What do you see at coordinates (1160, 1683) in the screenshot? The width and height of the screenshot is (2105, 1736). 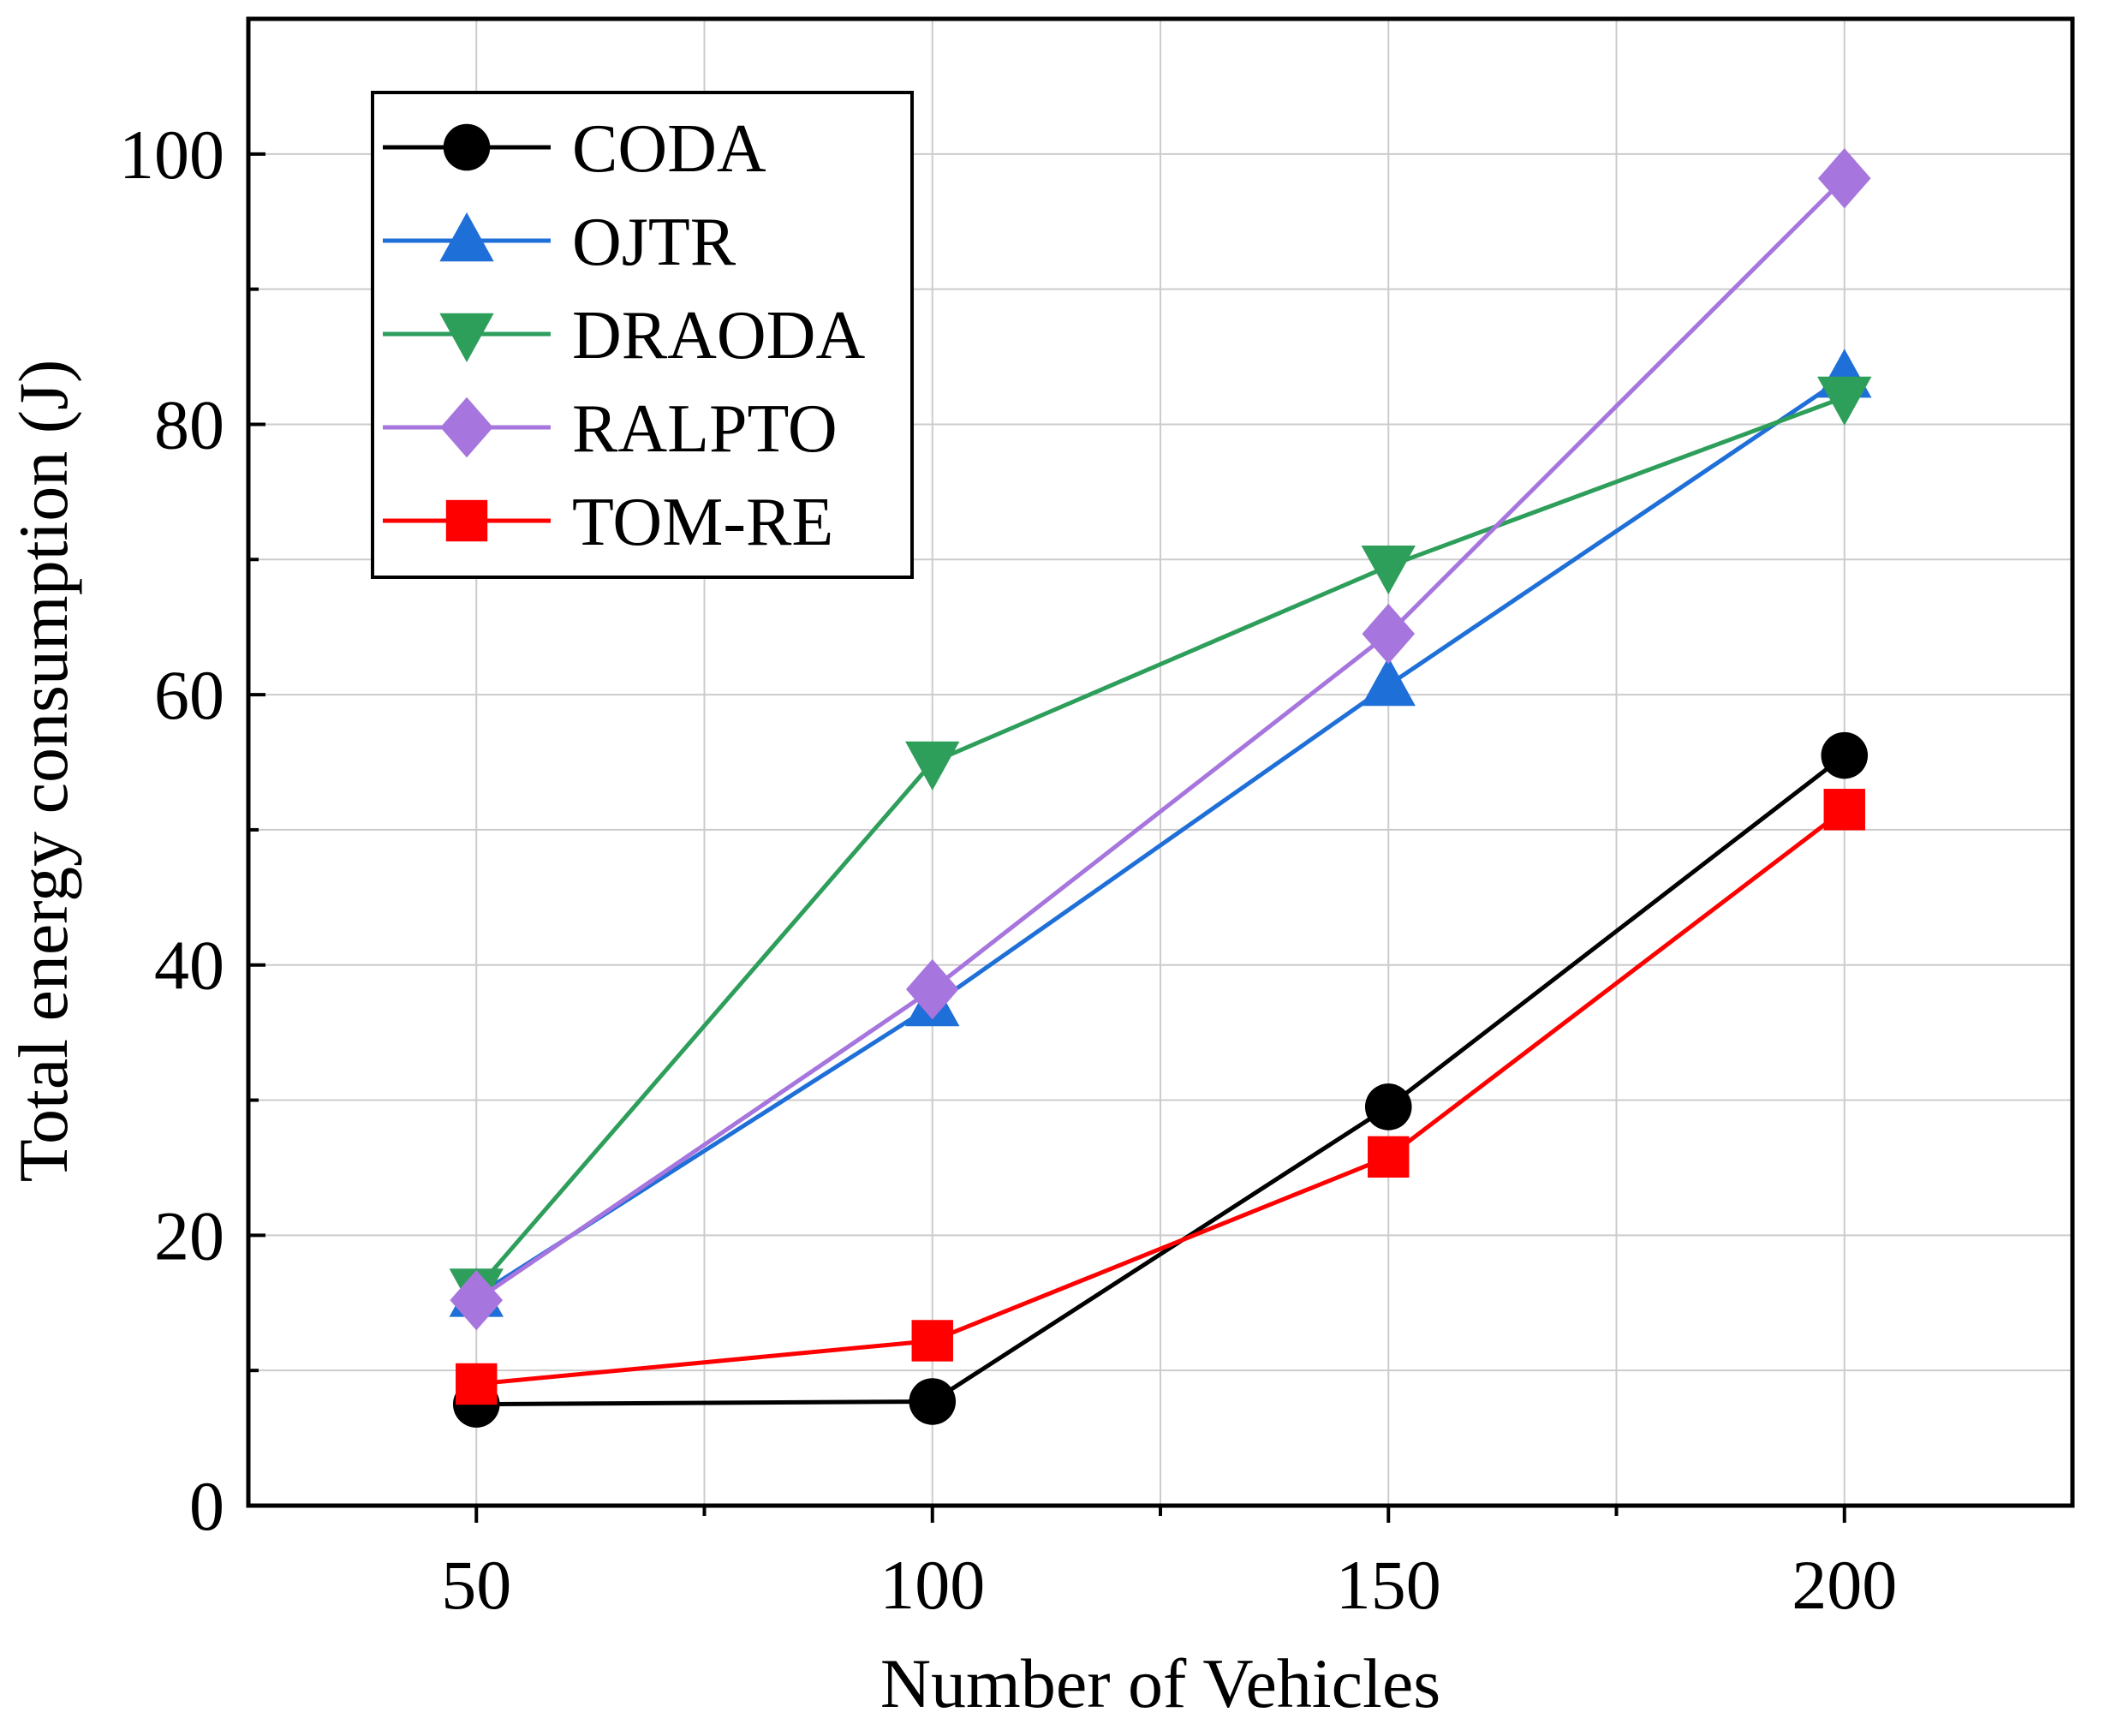 I see `x-axis-title: Number of Vehicles` at bounding box center [1160, 1683].